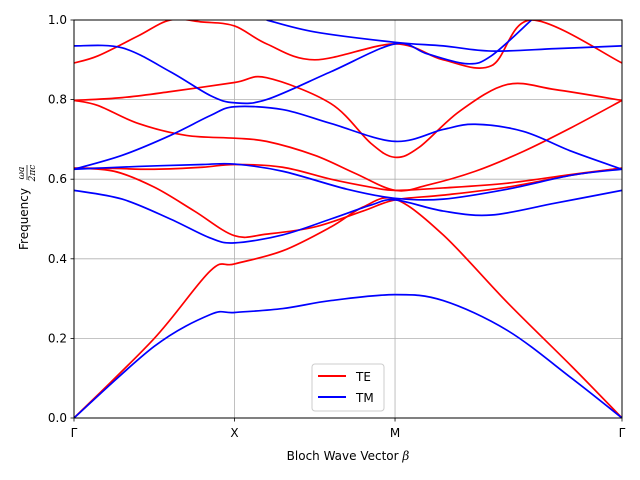  Describe the element at coordinates (33, 174) in the screenshot. I see `svg-text: 2πc` at that location.